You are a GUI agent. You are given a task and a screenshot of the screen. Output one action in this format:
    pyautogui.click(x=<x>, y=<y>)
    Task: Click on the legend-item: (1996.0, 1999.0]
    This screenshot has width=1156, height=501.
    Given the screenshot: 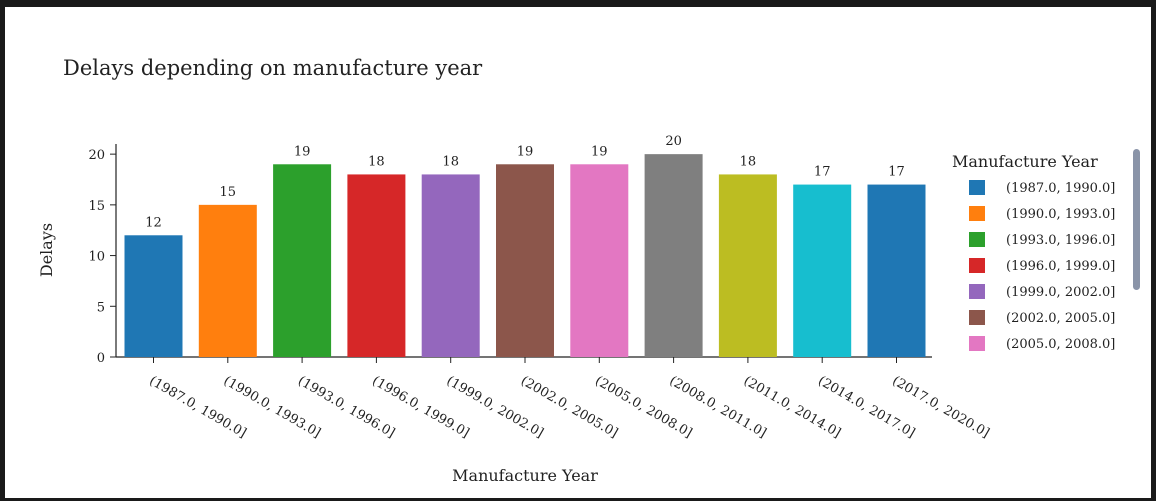 What is the action you would take?
    pyautogui.click(x=1042, y=266)
    